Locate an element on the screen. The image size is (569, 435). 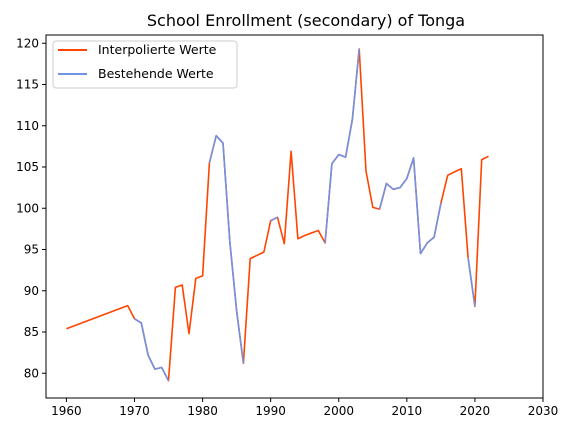
y-tick-label: 80 is located at coordinates (31, 373).